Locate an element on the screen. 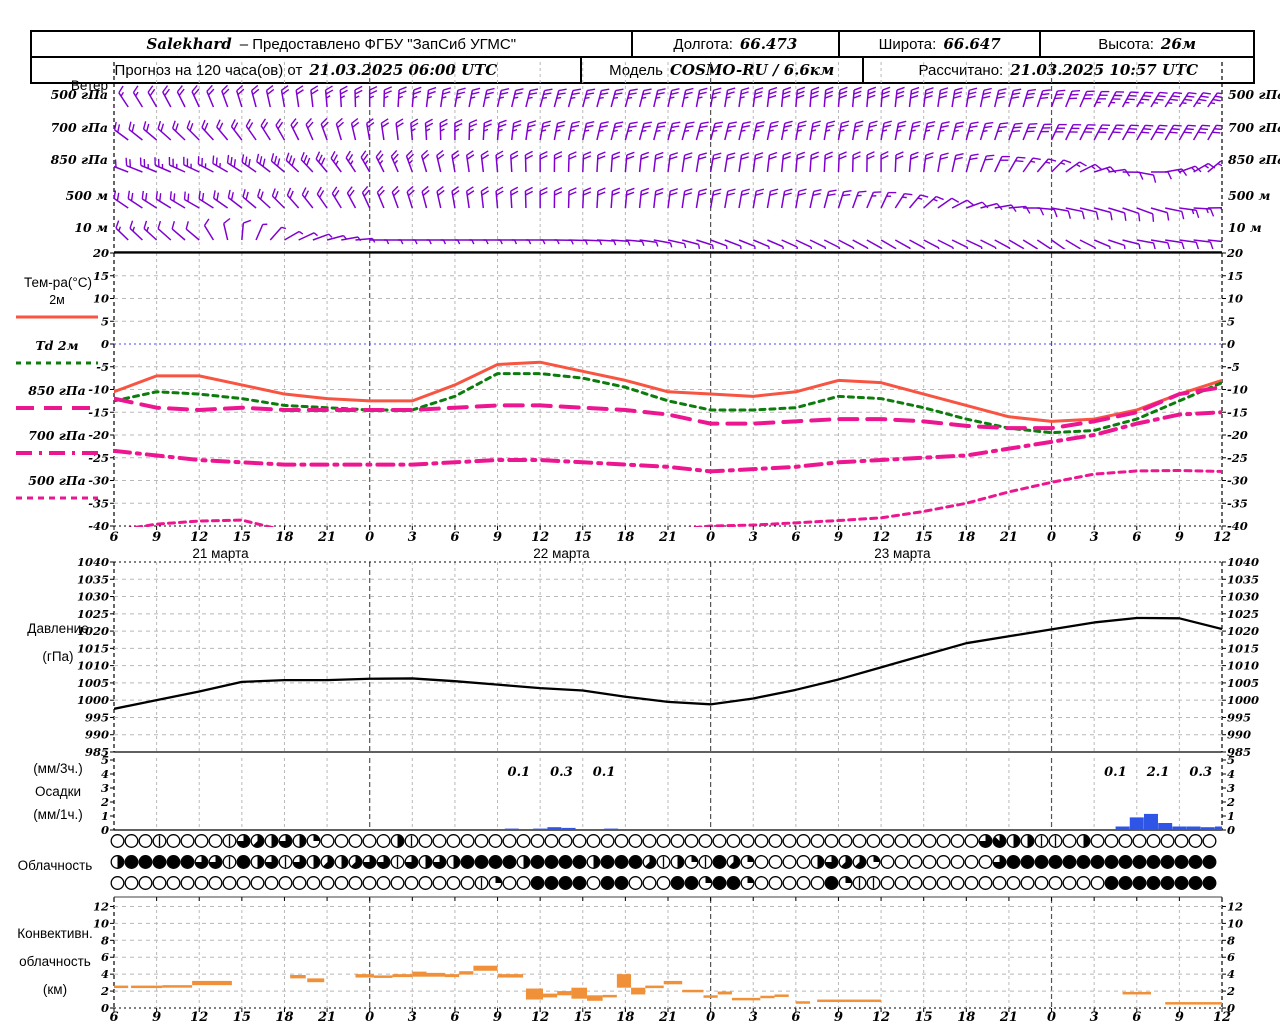 Image resolution: width=1280 pixels, height=1024 pixels. cloud-wedge is located at coordinates (999, 841).